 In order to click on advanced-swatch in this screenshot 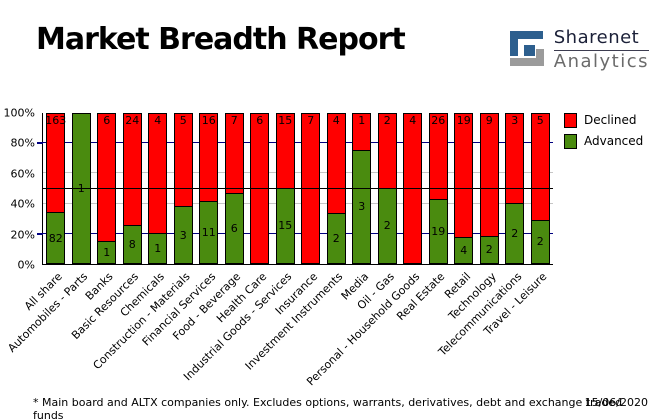, I will do `click(570, 141)`.